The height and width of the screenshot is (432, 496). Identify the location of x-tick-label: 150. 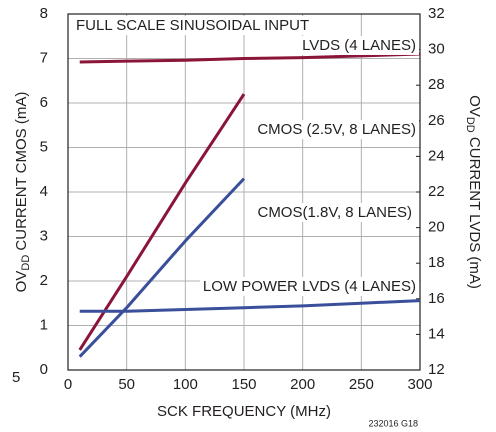
(243, 384).